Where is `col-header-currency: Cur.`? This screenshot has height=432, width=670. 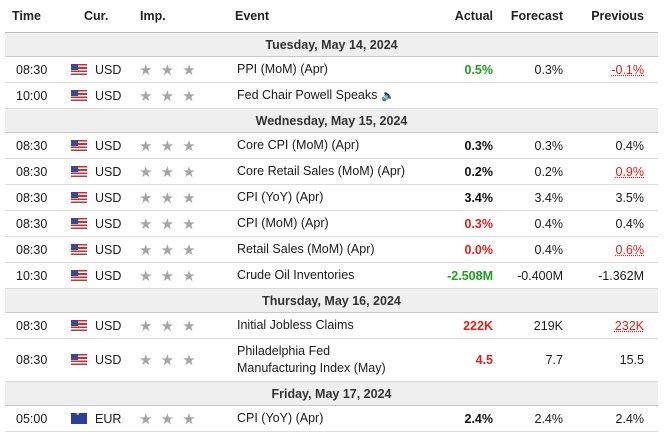 col-header-currency: Cur. is located at coordinates (98, 16).